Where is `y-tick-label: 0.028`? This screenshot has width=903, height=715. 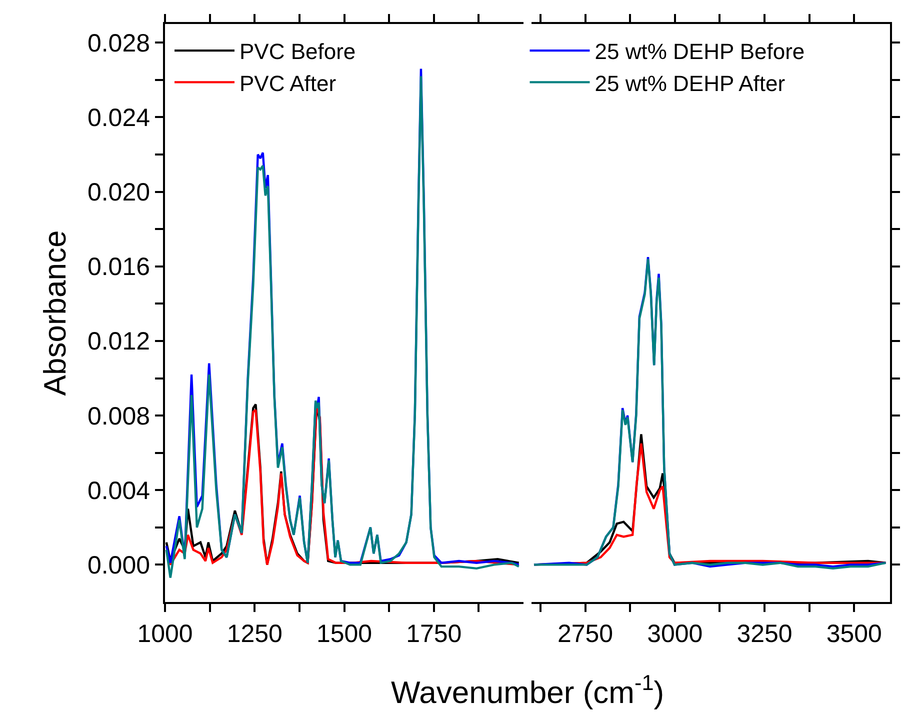
y-tick-label: 0.028 is located at coordinates (118, 43).